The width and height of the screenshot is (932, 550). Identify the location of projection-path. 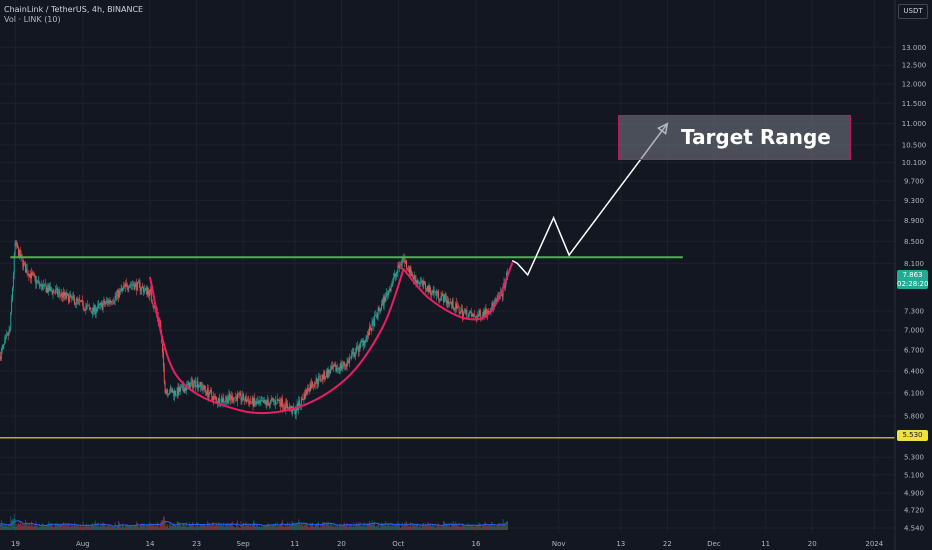
(590, 200).